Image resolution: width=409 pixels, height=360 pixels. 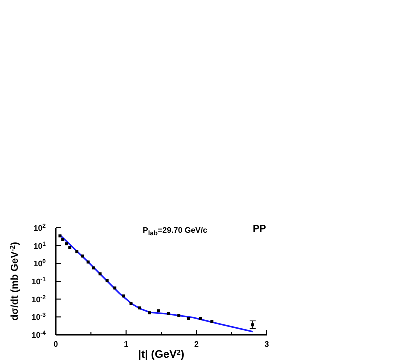 What do you see at coordinates (267, 344) in the screenshot?
I see `x-tick-label: 3` at bounding box center [267, 344].